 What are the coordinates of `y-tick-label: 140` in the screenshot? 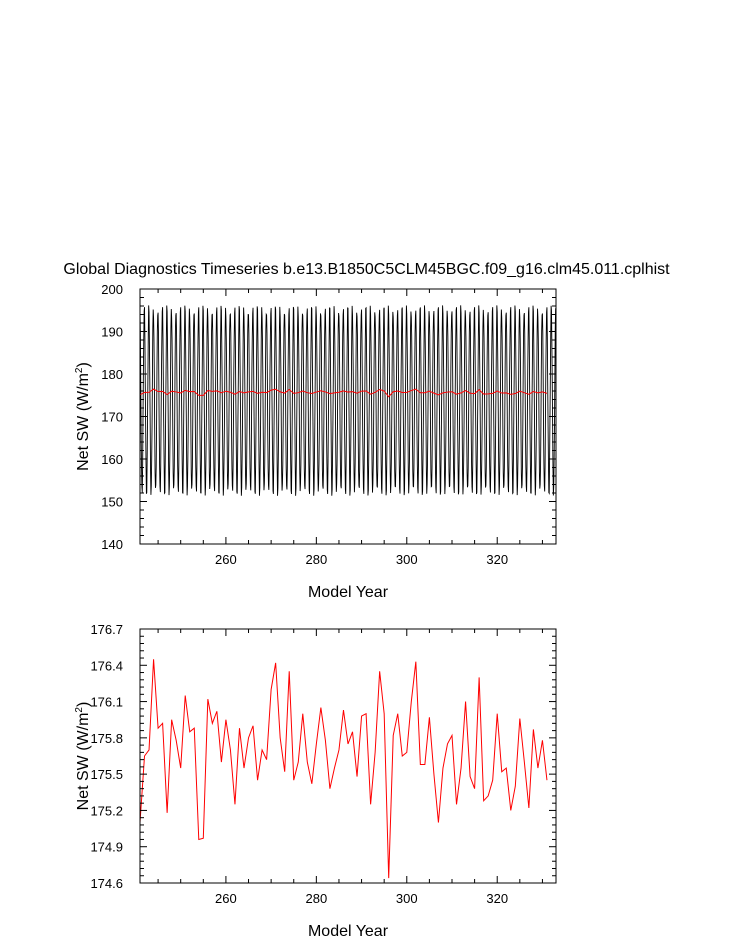 It's located at (112, 544).